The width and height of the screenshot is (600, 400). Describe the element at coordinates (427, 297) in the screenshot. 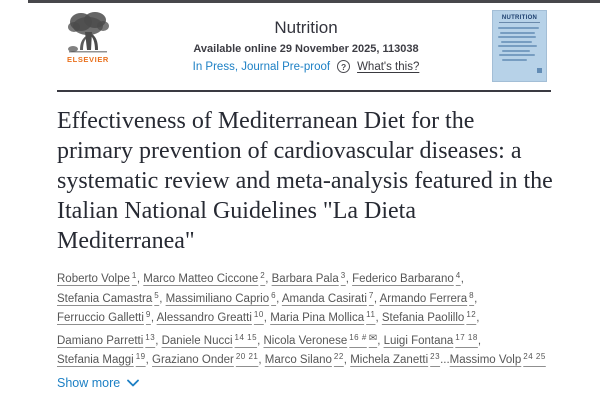

I see `author-link: Armando Ferrera 8` at that location.